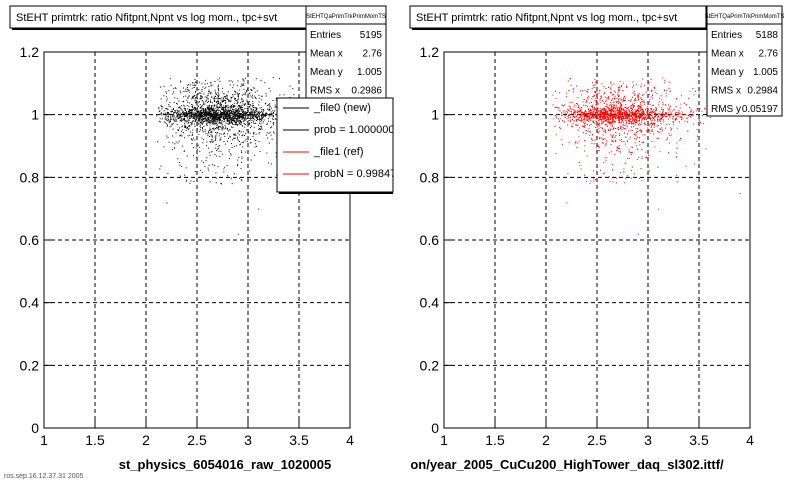  I want to click on stats-header: StEHTQaPrimTrkPrimMomTS, so click(745, 17).